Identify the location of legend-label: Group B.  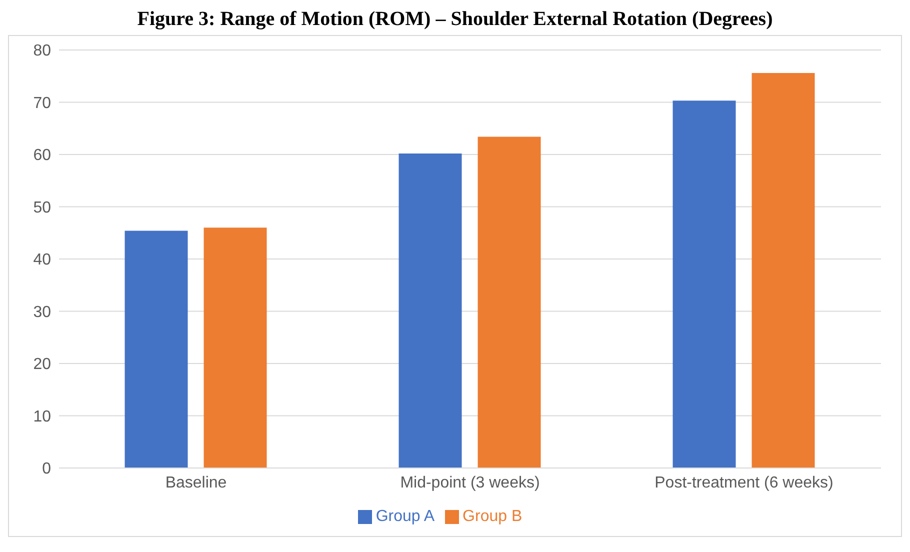
(492, 516).